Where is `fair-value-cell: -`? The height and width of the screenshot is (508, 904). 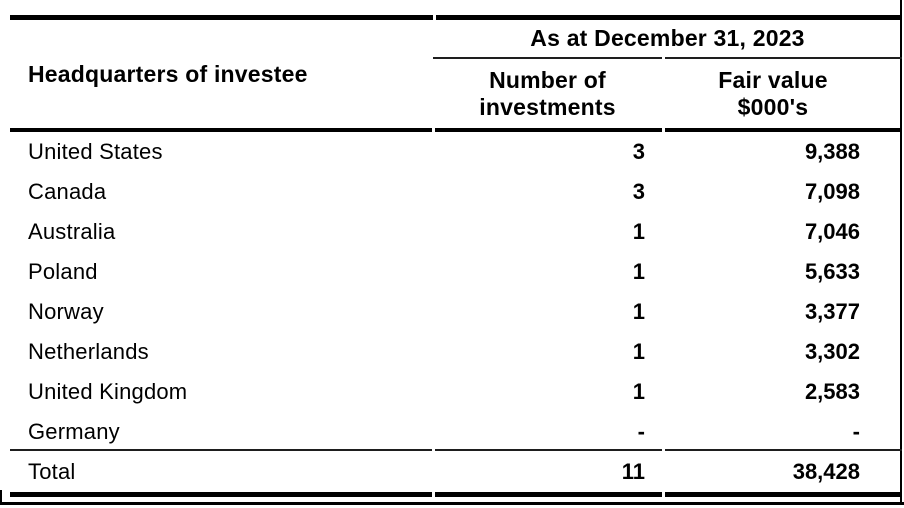 fair-value-cell: - is located at coordinates (856, 431).